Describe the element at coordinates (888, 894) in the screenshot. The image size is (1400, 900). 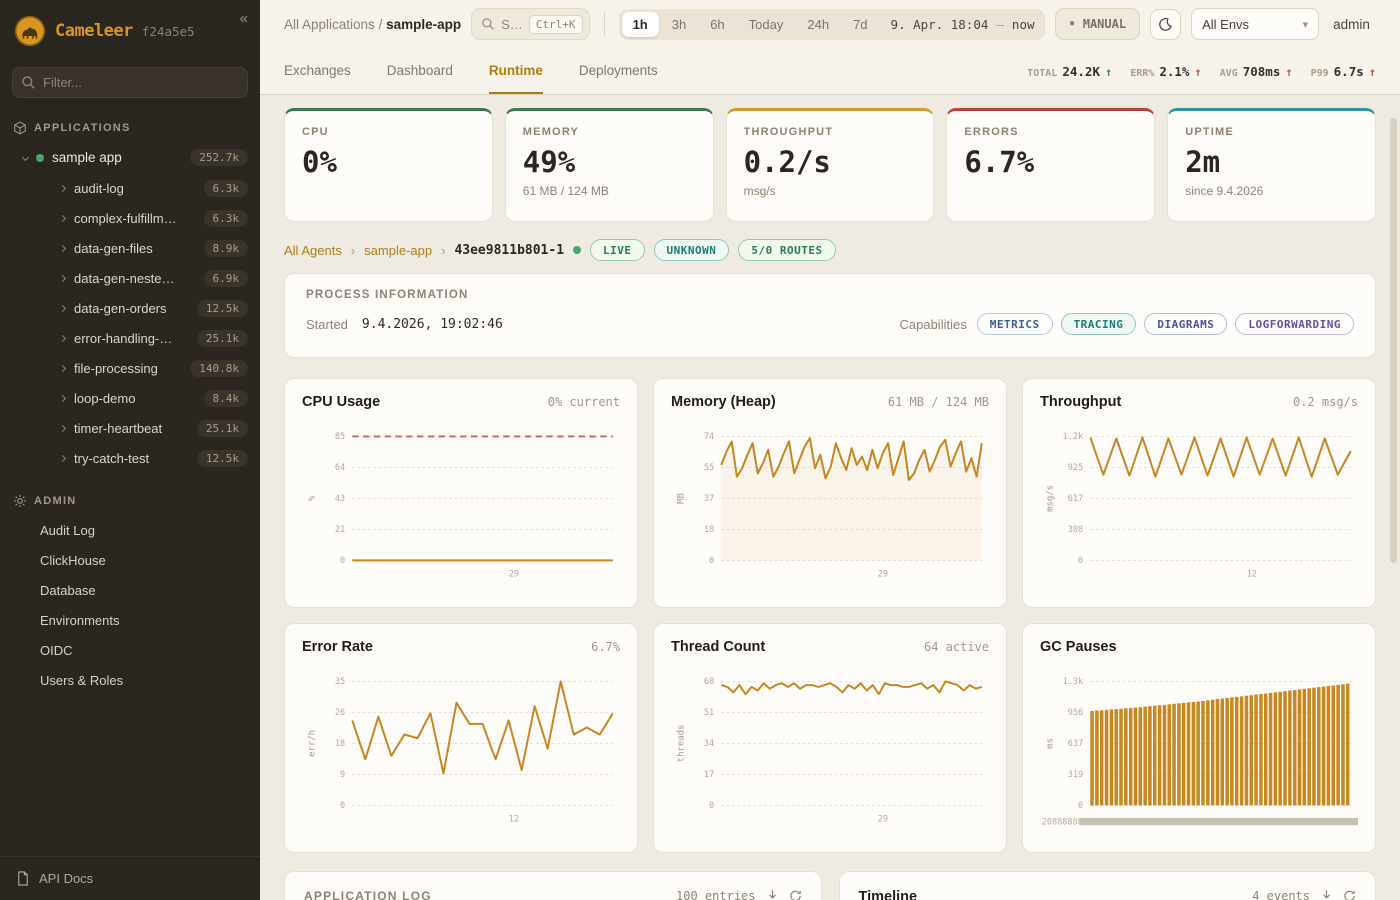
I see `timeline-title: Timeline` at that location.